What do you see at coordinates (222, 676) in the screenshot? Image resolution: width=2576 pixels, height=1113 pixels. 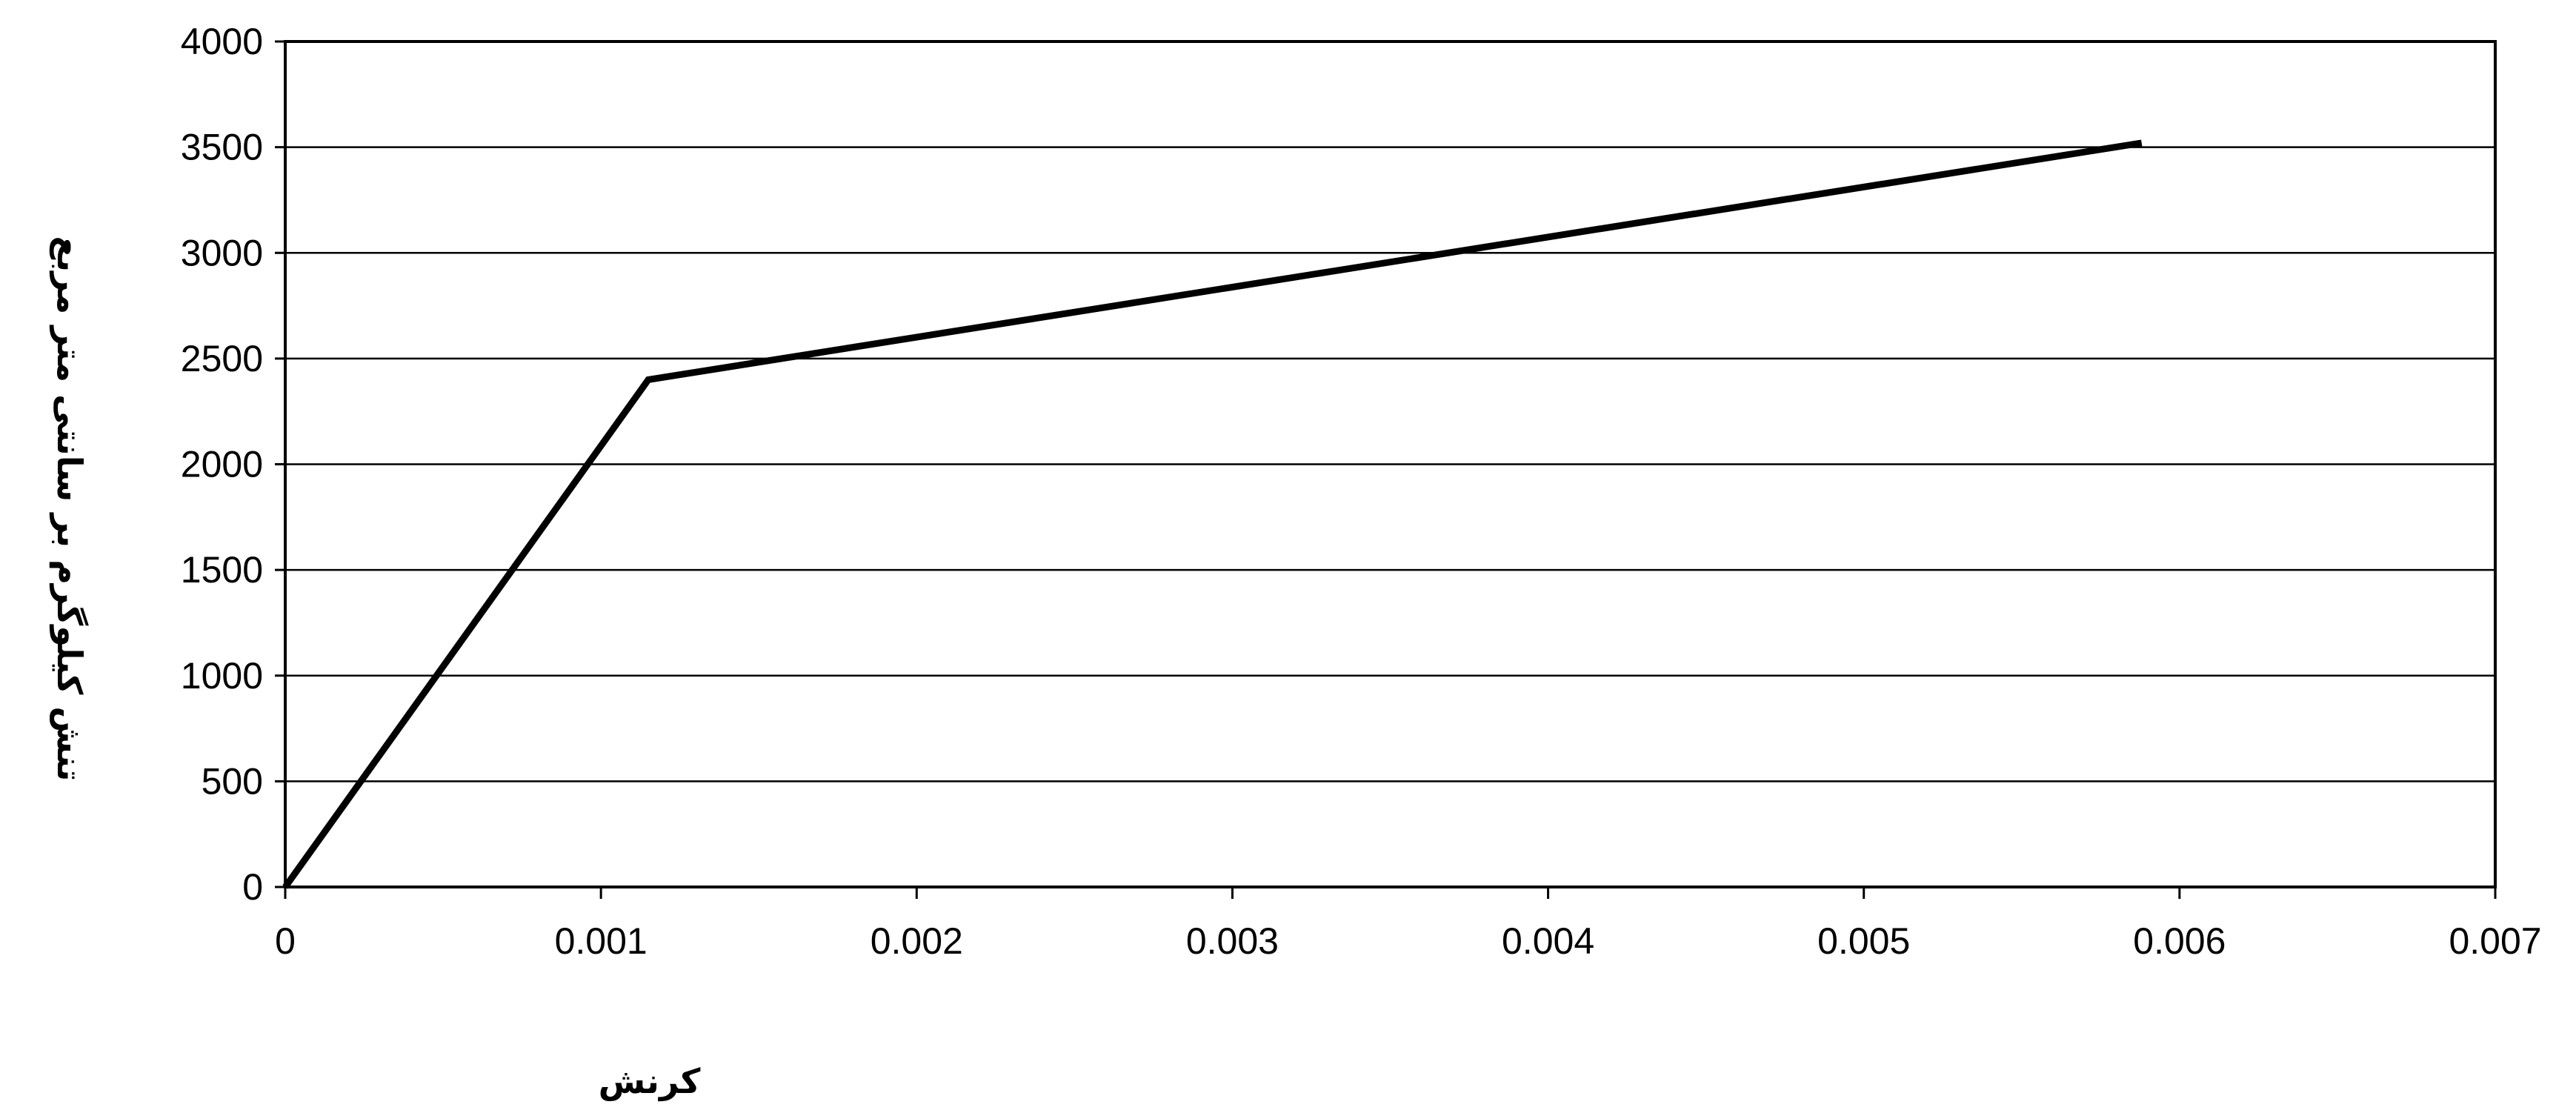 I see `y-tick-label: 1000` at bounding box center [222, 676].